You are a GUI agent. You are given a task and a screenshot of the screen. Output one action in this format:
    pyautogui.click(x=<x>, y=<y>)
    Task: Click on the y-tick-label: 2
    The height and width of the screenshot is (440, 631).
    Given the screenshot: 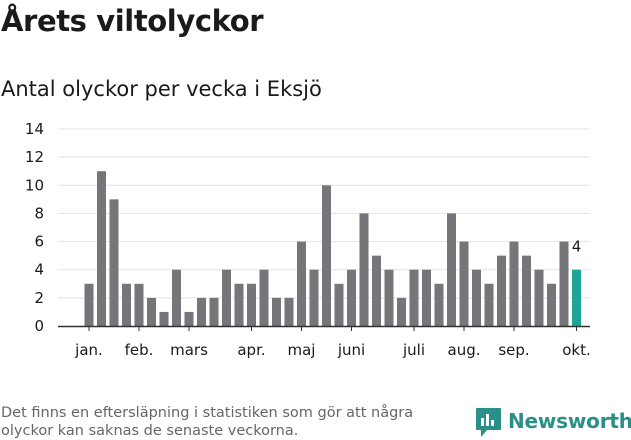 What is the action you would take?
    pyautogui.click(x=39, y=298)
    